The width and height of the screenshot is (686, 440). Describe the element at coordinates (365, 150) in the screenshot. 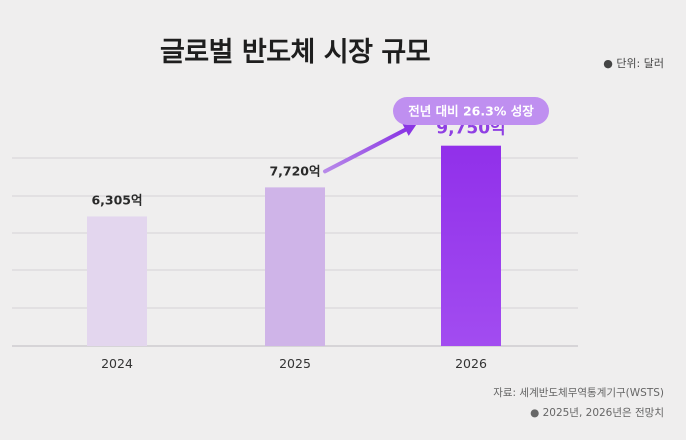

I see `growth-arrow` at that location.